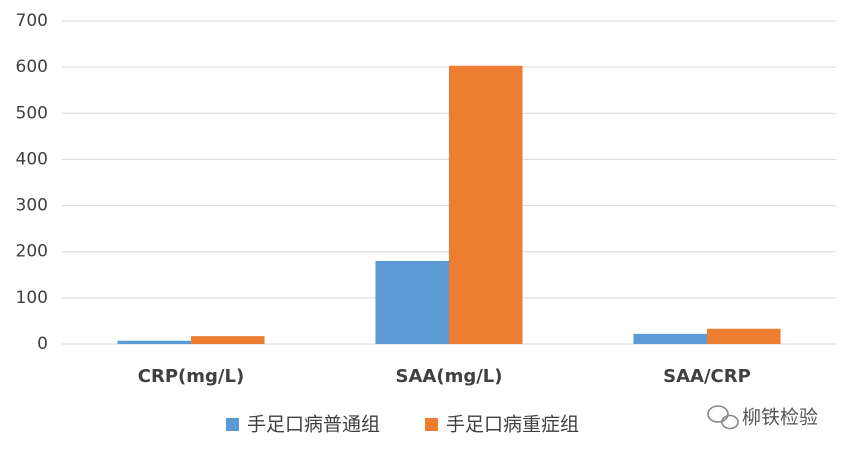 This screenshot has width=852, height=455. Describe the element at coordinates (191, 376) in the screenshot. I see `x-tick-label: CRP(mg/L)` at that location.